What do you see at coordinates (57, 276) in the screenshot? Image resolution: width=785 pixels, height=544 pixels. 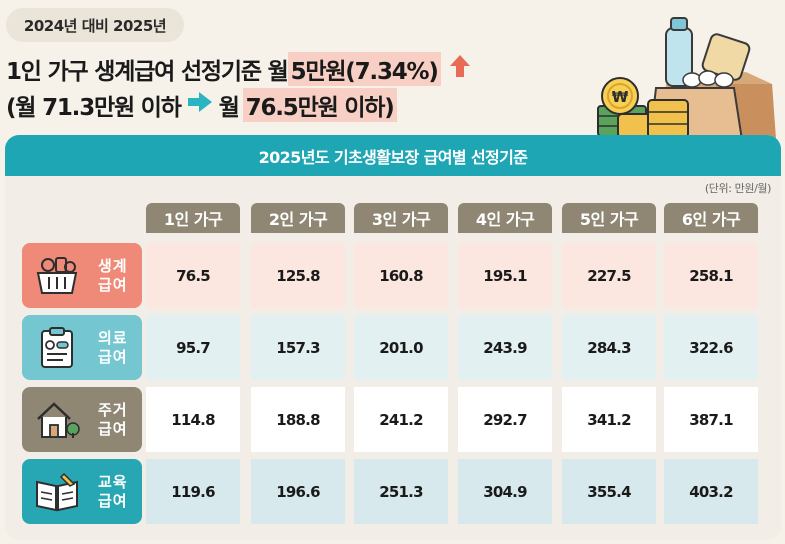 I see `shopping-basket-icon` at bounding box center [57, 276].